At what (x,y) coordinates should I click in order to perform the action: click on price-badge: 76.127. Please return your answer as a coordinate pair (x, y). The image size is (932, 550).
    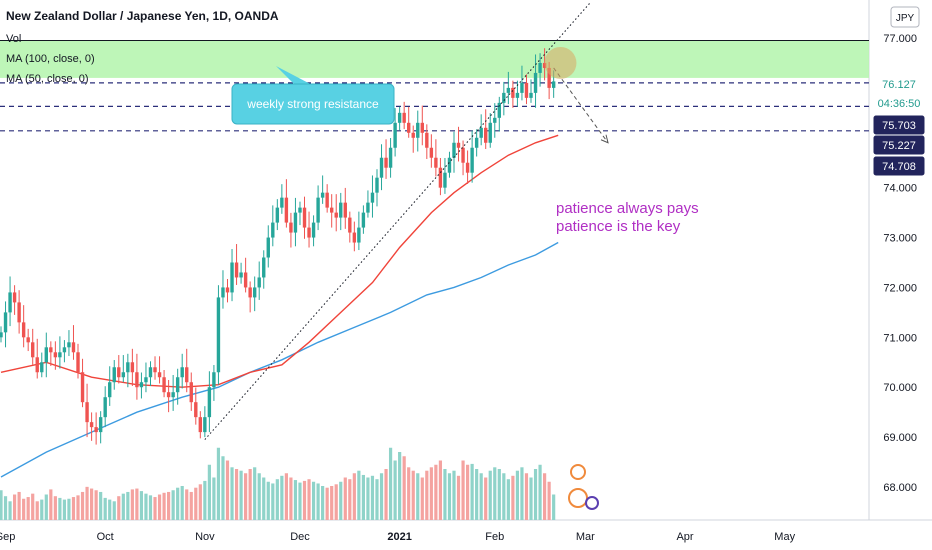
    Looking at the image, I should click on (899, 84).